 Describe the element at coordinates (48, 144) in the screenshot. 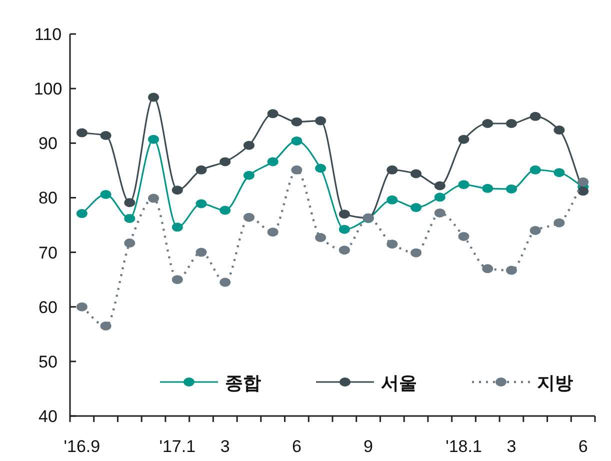

I see `y-tick-label: 90` at that location.